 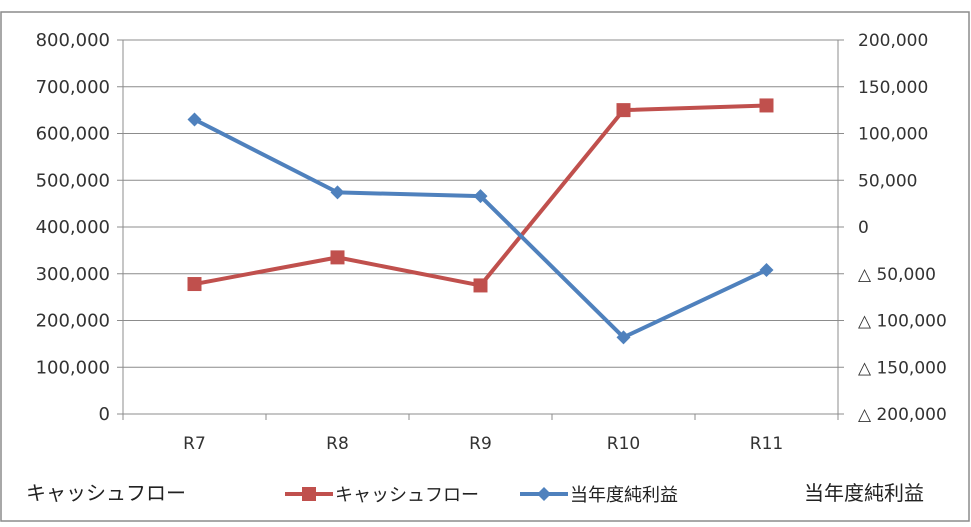 What do you see at coordinates (337, 444) in the screenshot?
I see `x-tick-label-r8: R8` at bounding box center [337, 444].